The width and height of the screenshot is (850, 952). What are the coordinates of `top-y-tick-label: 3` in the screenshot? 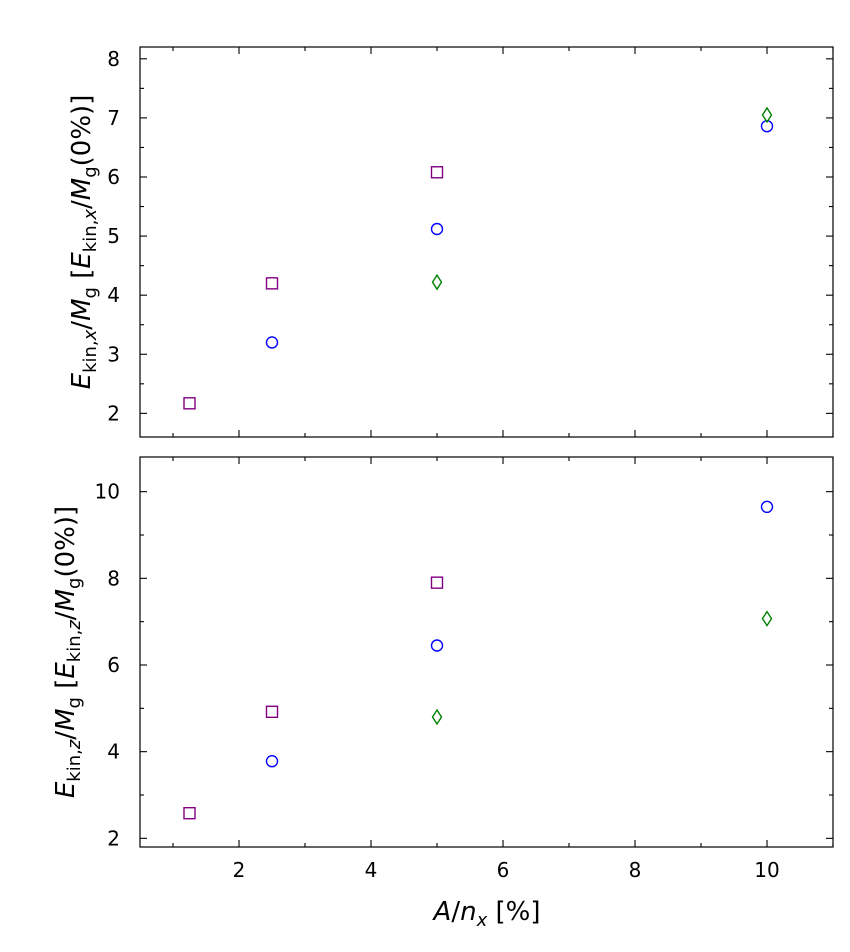 It's located at (113, 354).